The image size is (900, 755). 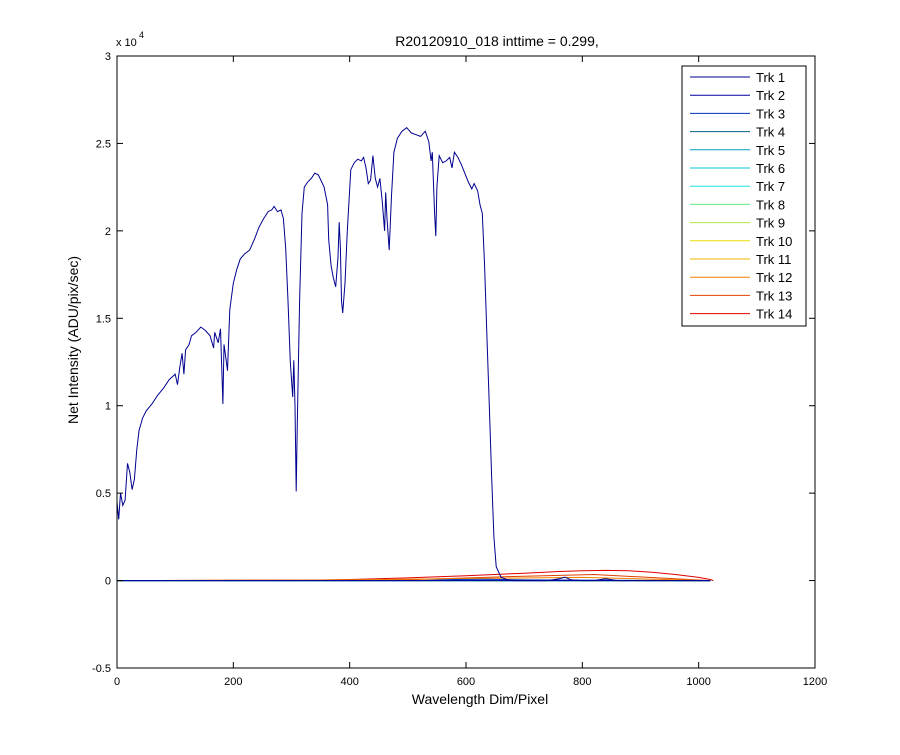 What do you see at coordinates (73, 340) in the screenshot?
I see `y-axis-label: Net Intensity (ADU/pix/sec)` at bounding box center [73, 340].